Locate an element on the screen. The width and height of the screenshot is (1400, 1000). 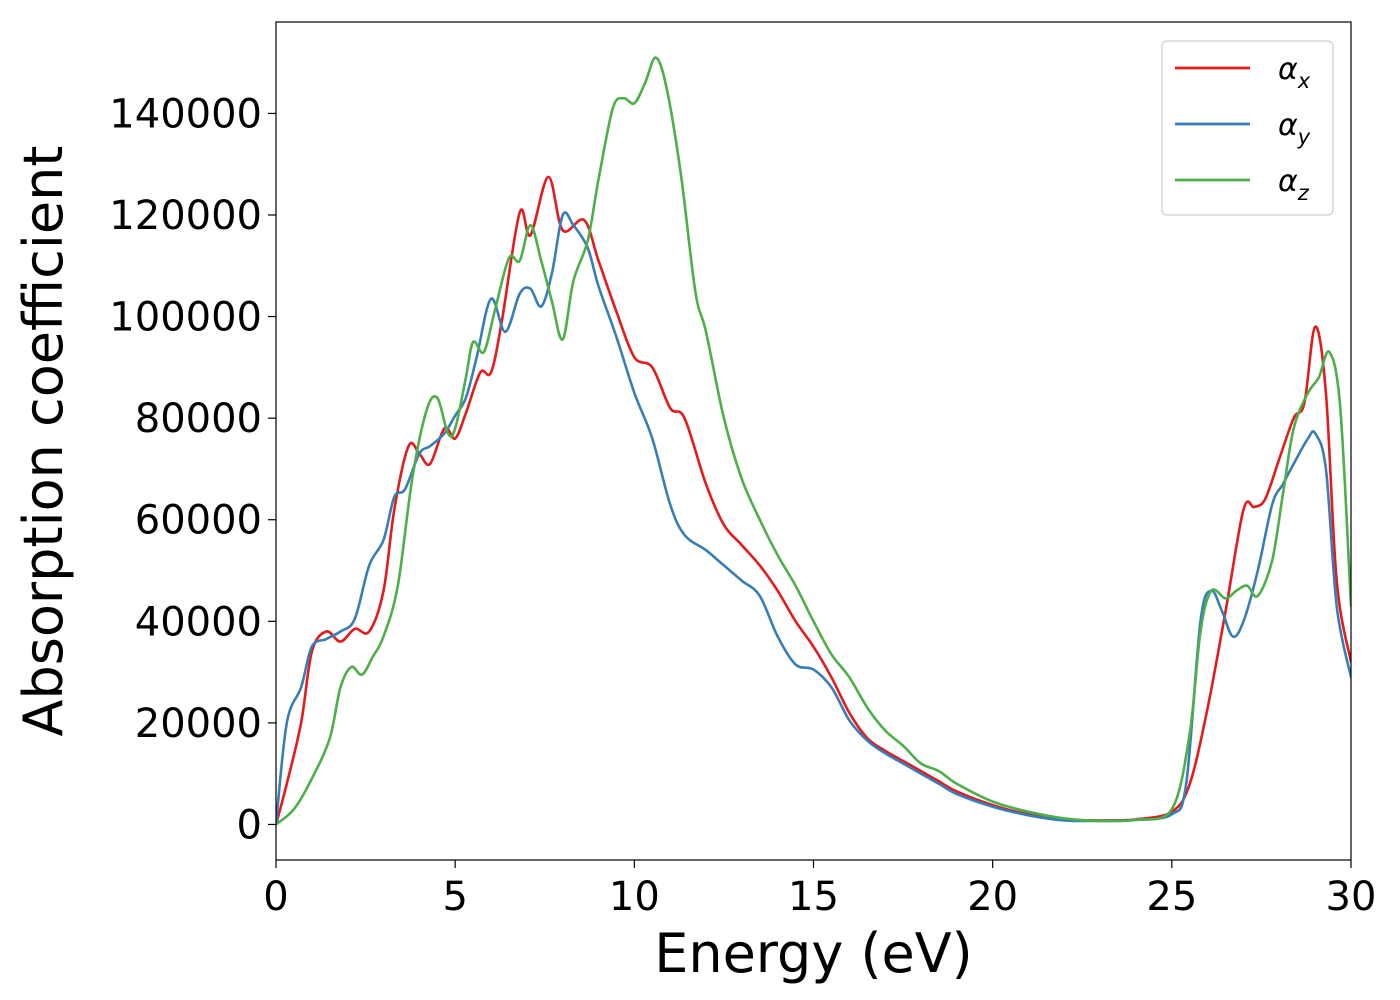
legend-subscript: z is located at coordinates (1303, 193).